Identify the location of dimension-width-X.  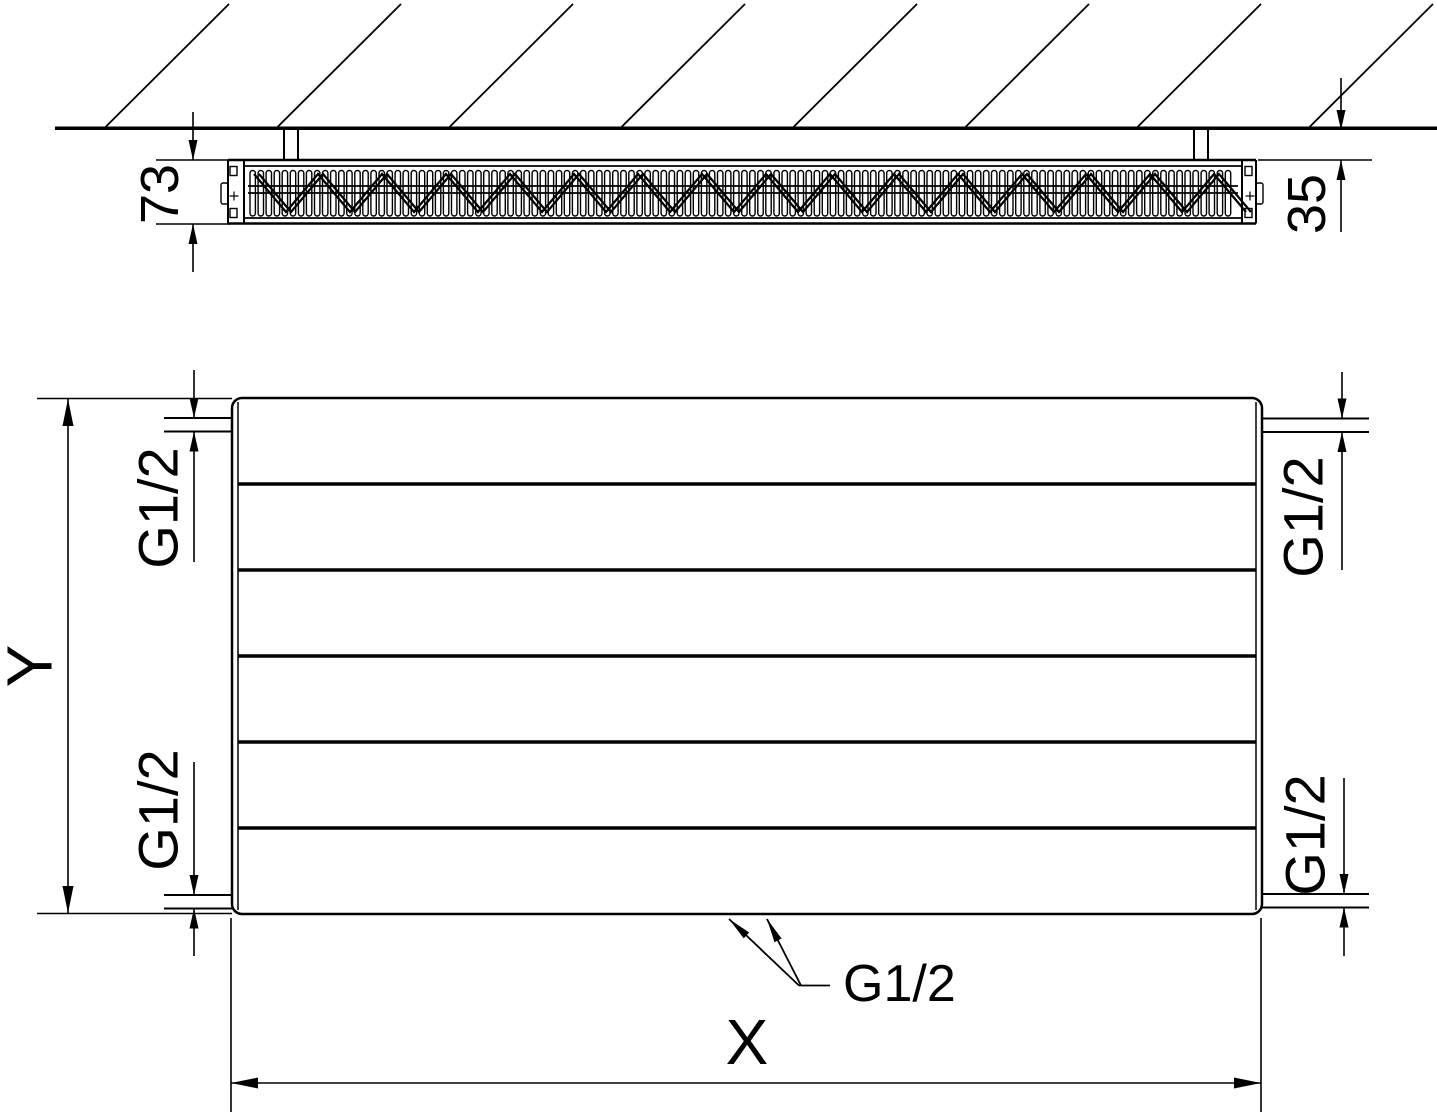
(746, 1015).